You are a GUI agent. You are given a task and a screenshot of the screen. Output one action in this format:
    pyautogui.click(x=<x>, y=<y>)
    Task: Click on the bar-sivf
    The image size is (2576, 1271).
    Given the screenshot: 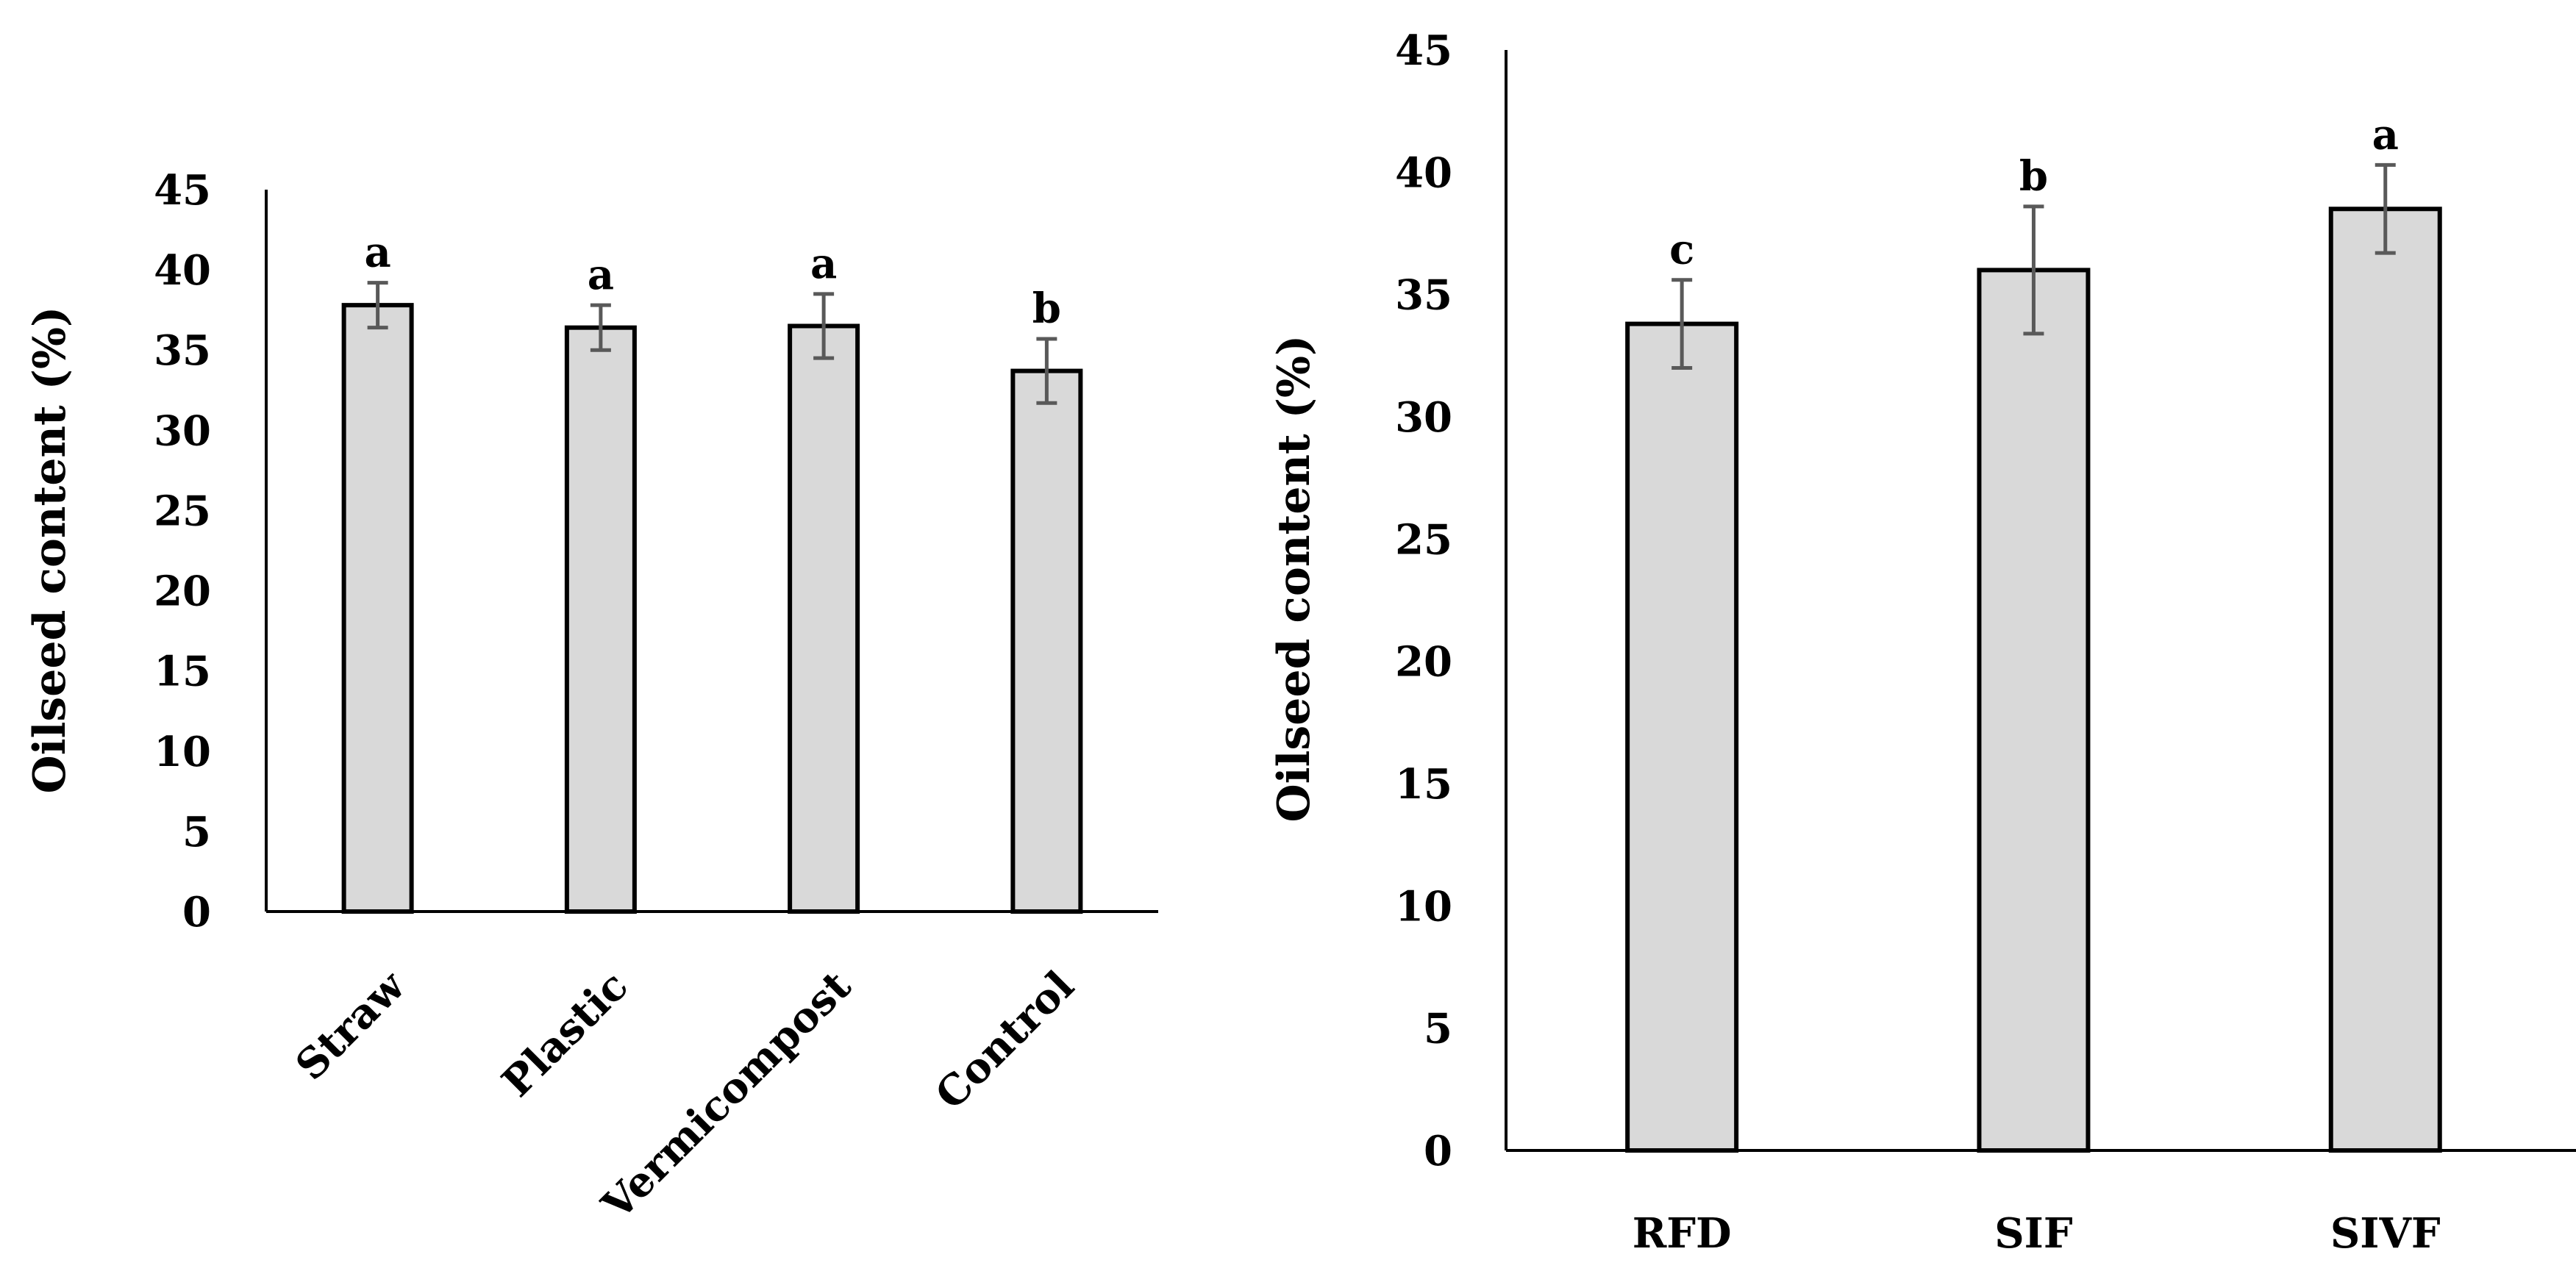 What is the action you would take?
    pyautogui.click(x=2385, y=680)
    